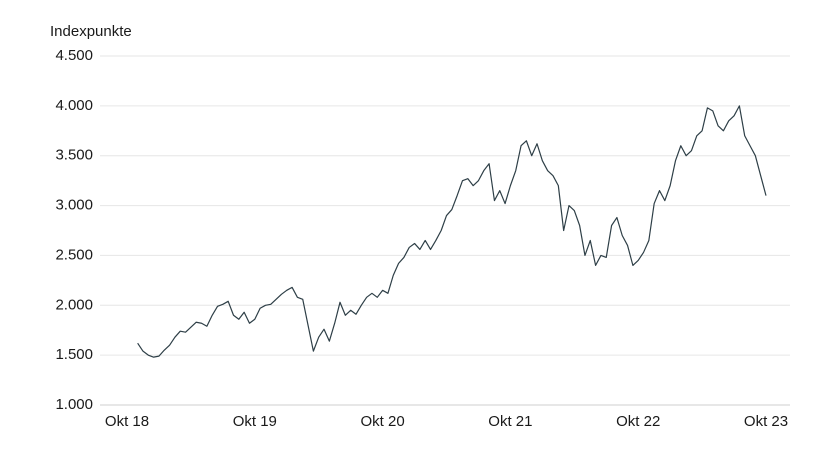 The width and height of the screenshot is (840, 452). What do you see at coordinates (74, 254) in the screenshot?
I see `y-tick-label: 2.500` at bounding box center [74, 254].